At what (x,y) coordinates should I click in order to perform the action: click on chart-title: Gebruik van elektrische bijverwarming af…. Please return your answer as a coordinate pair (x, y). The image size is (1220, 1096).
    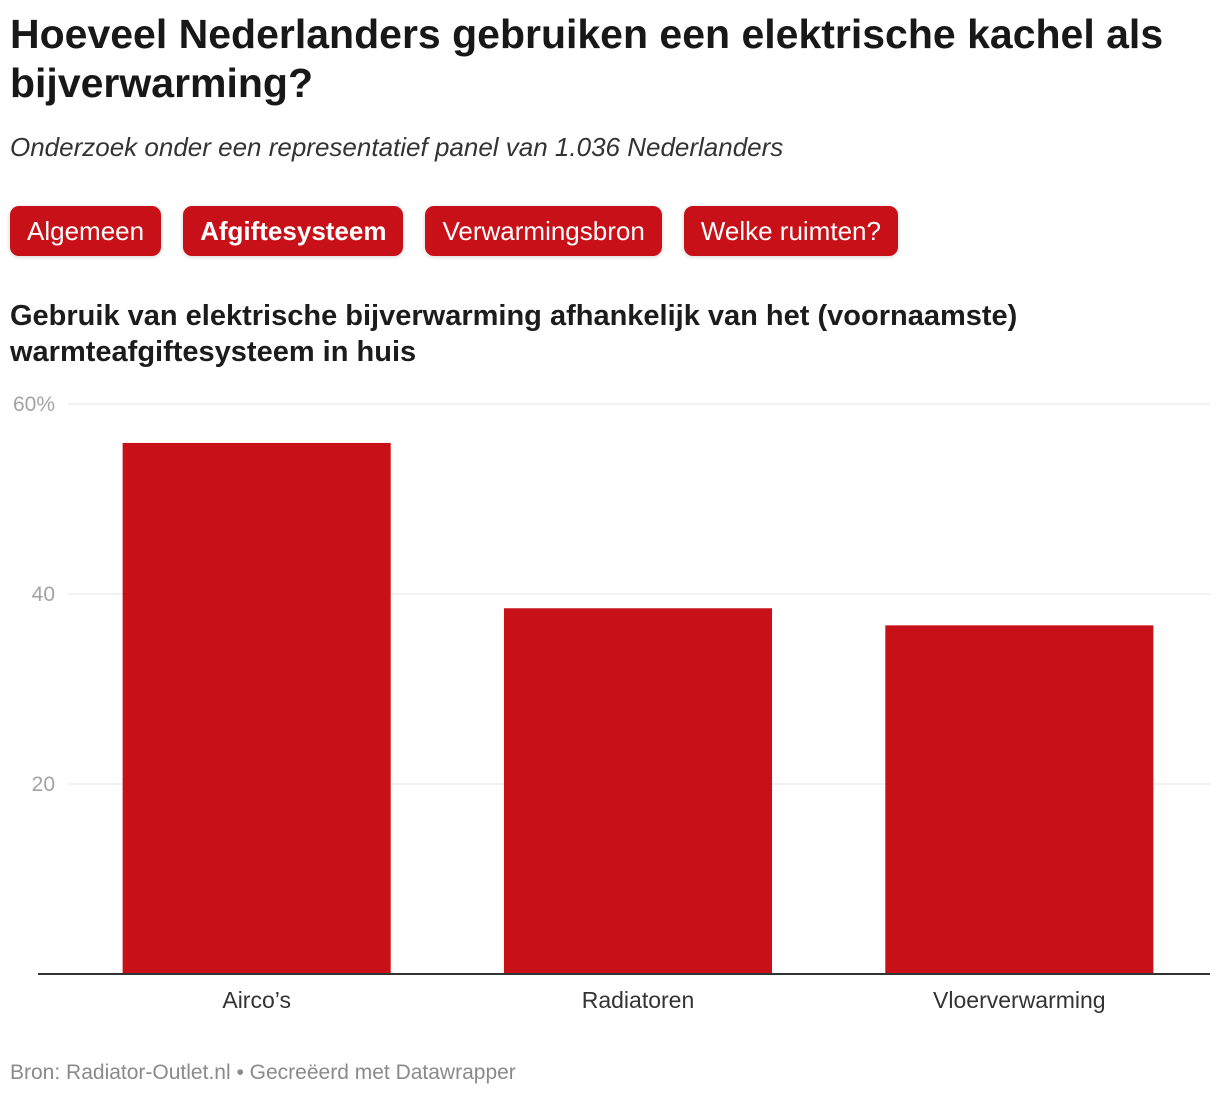
    Looking at the image, I should click on (514, 334).